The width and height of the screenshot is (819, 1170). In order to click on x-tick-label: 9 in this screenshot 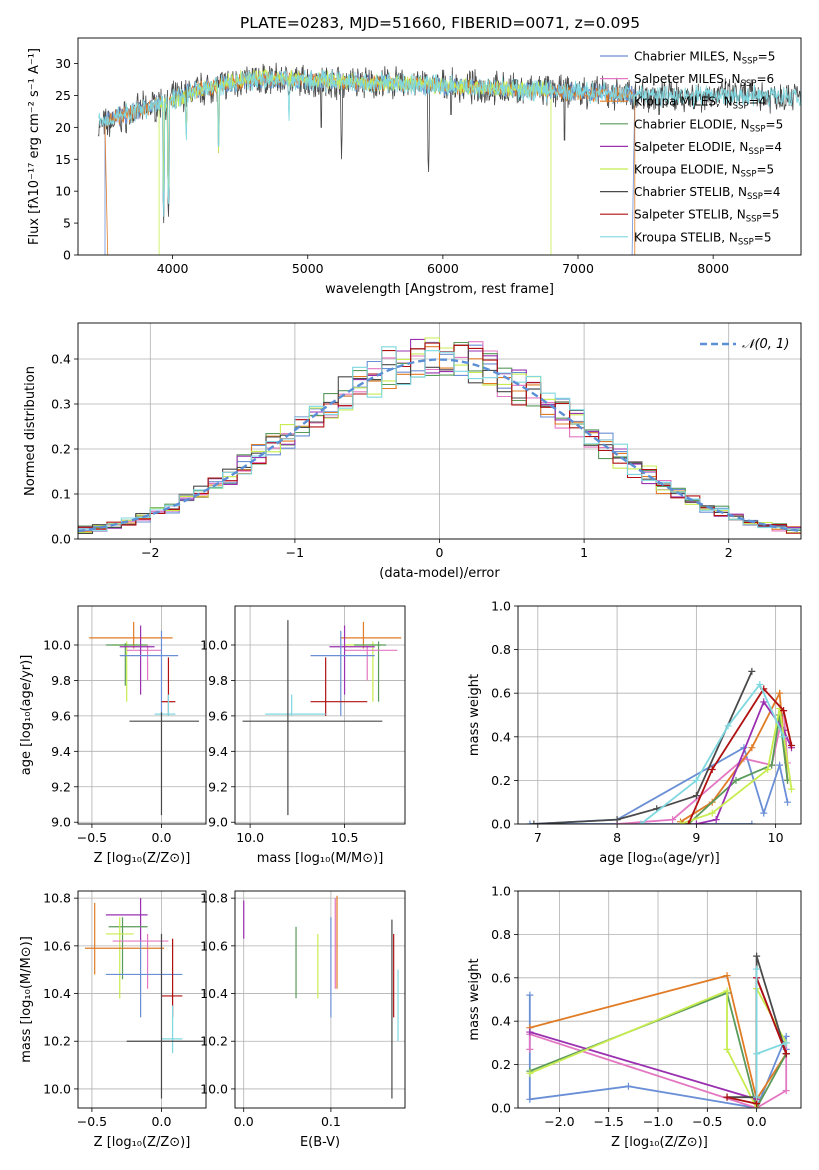, I will do `click(696, 837)`.